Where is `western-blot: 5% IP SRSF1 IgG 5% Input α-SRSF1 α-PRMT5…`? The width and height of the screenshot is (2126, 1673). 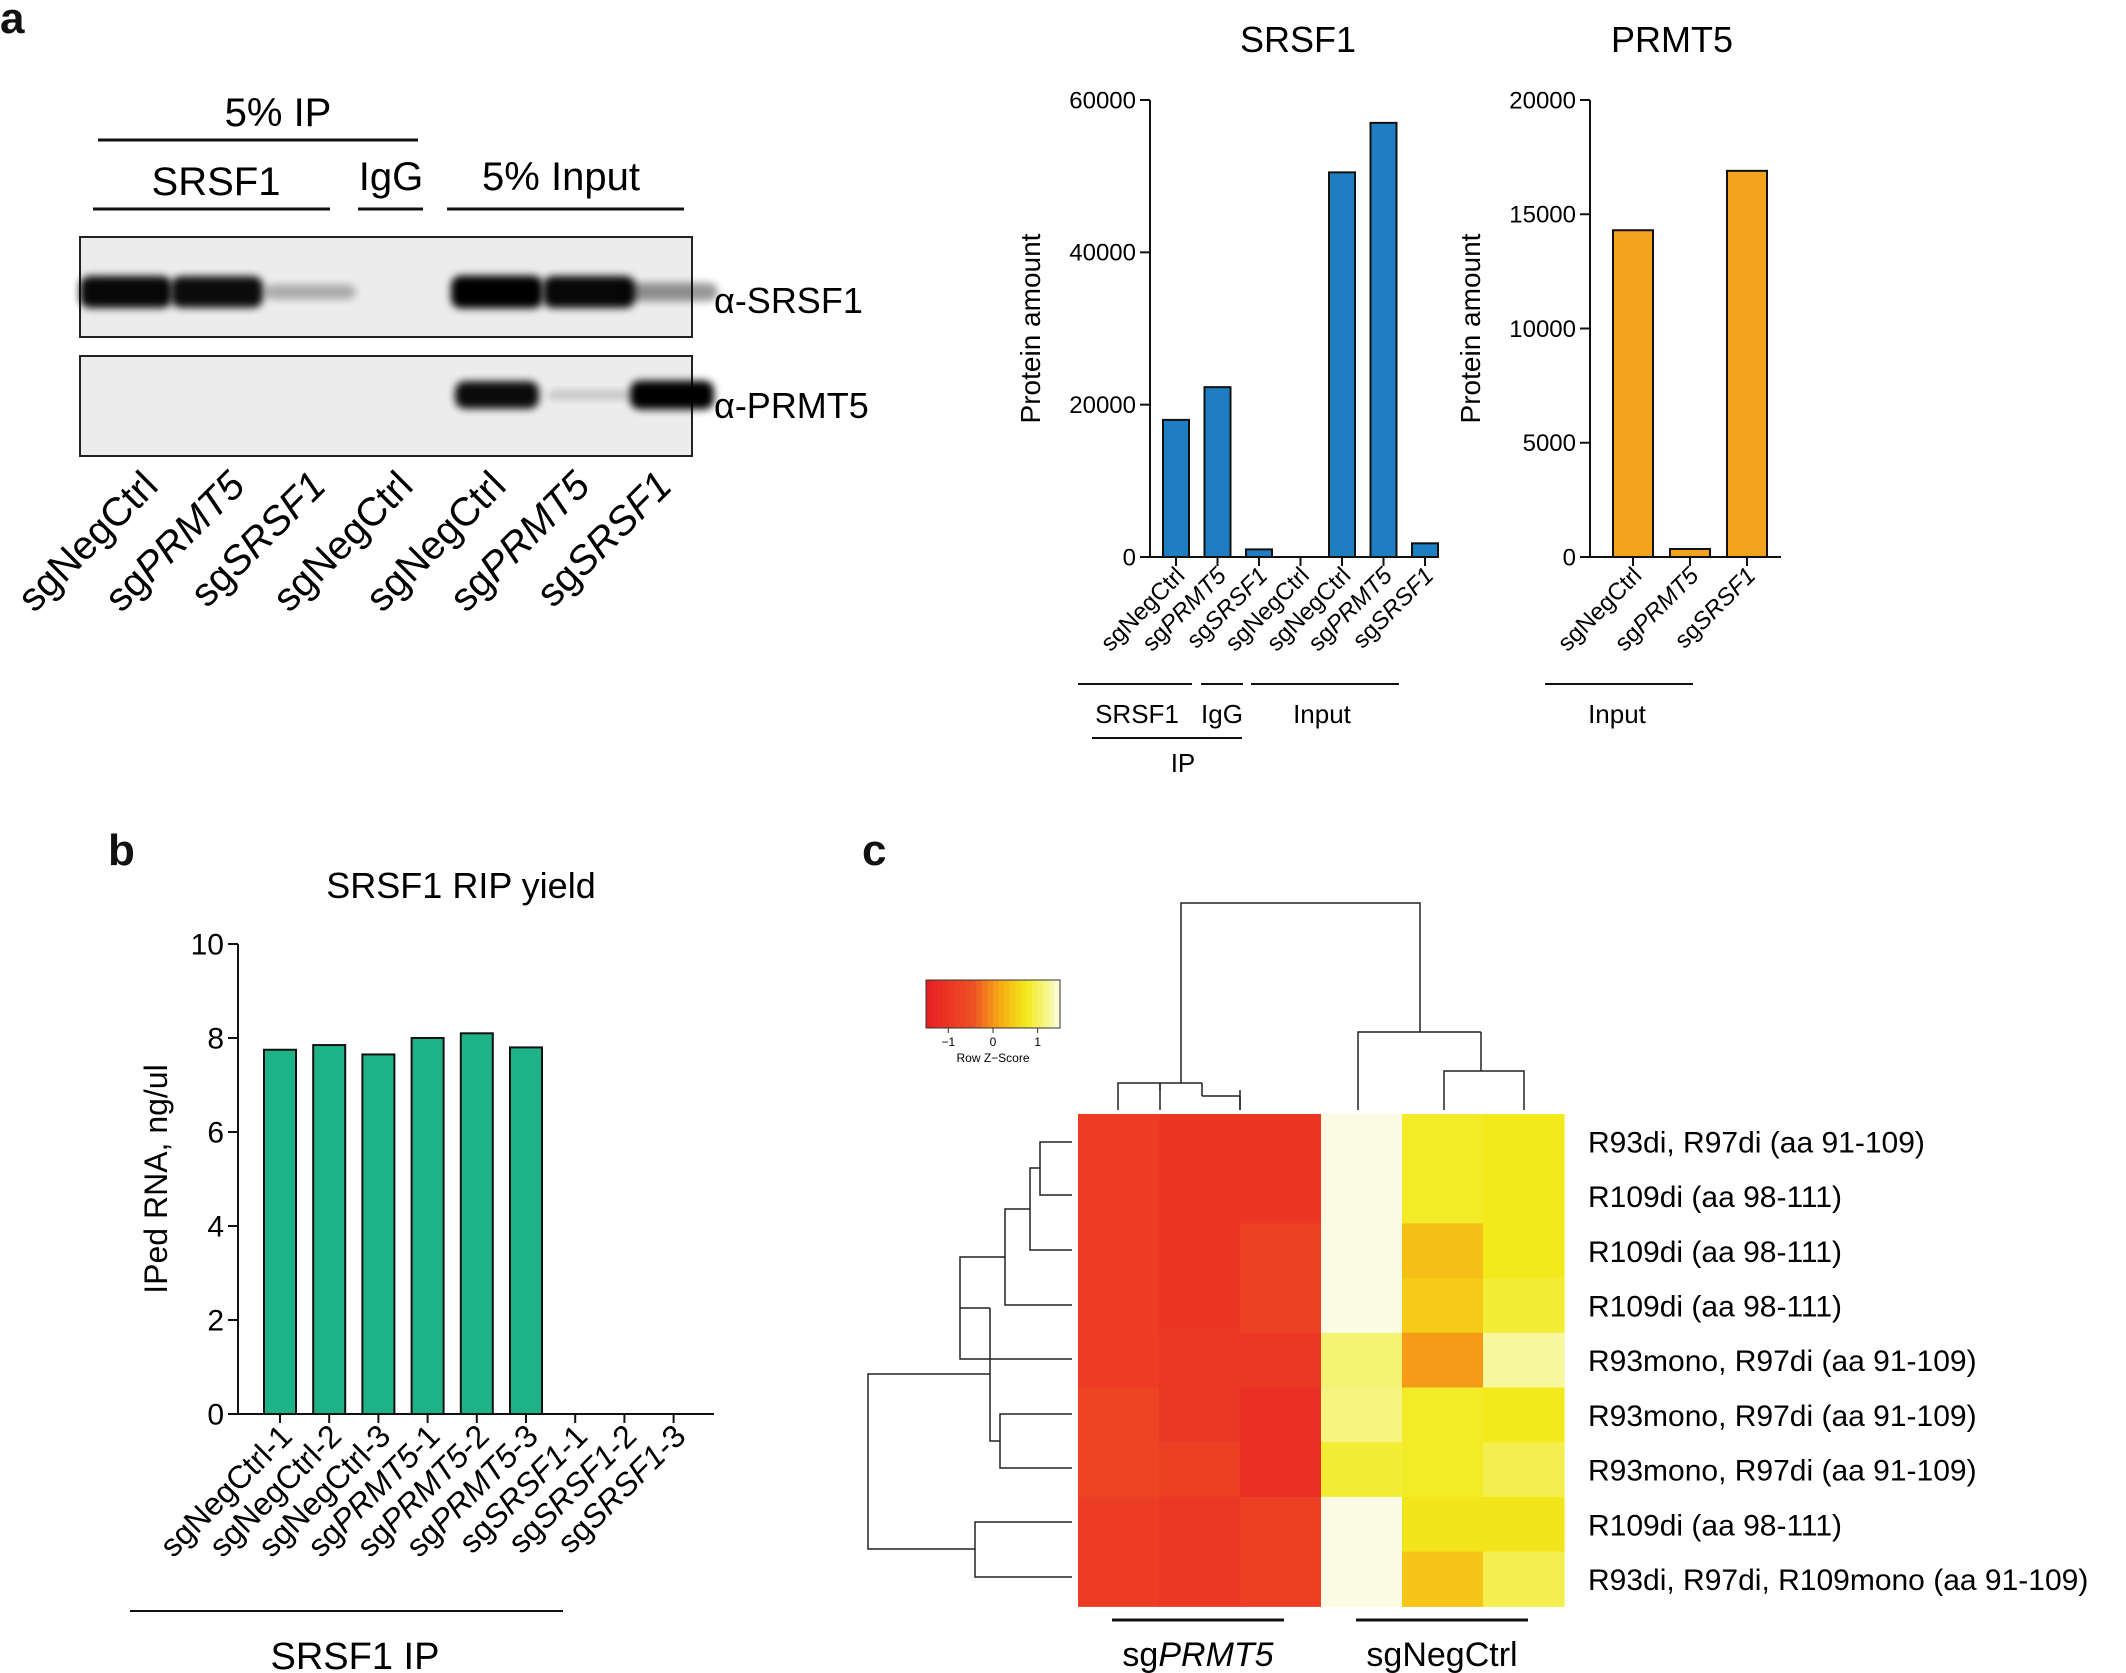
western-blot: 5% IP SRSF1 IgG 5% Input α-SRSF1 α-PRMT5… is located at coordinates (438, 355).